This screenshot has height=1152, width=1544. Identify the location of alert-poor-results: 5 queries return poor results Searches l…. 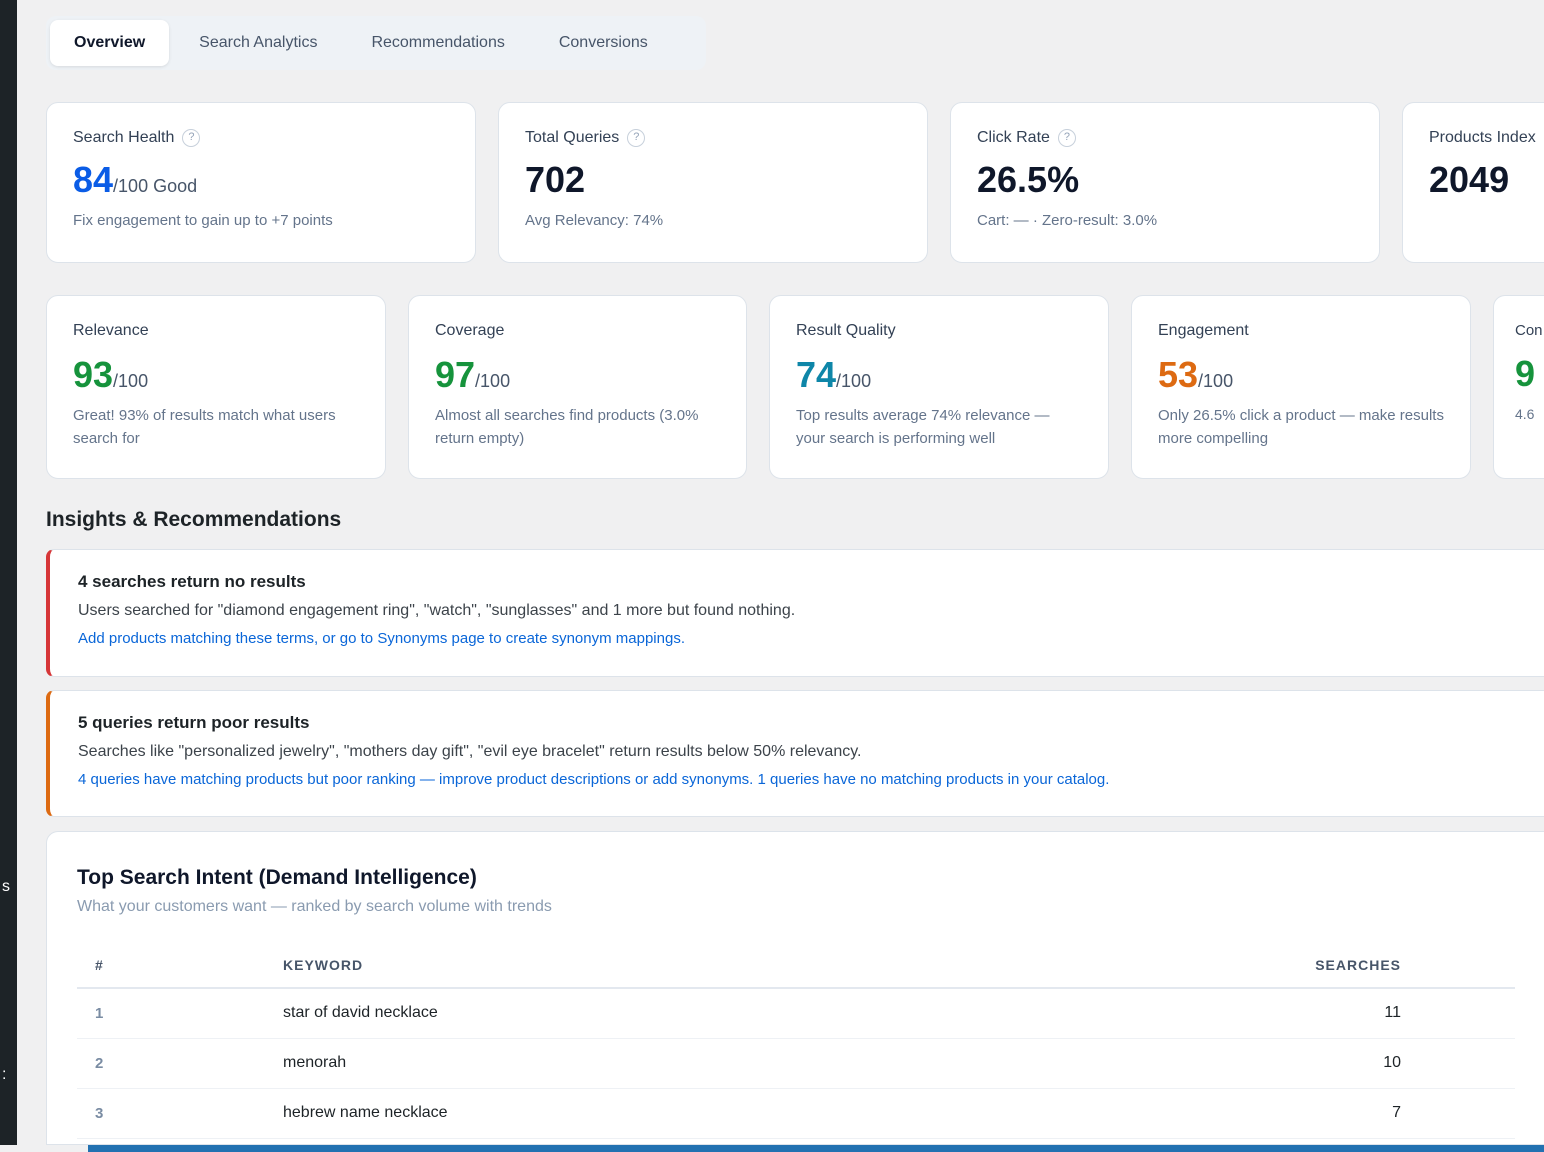
(795, 753).